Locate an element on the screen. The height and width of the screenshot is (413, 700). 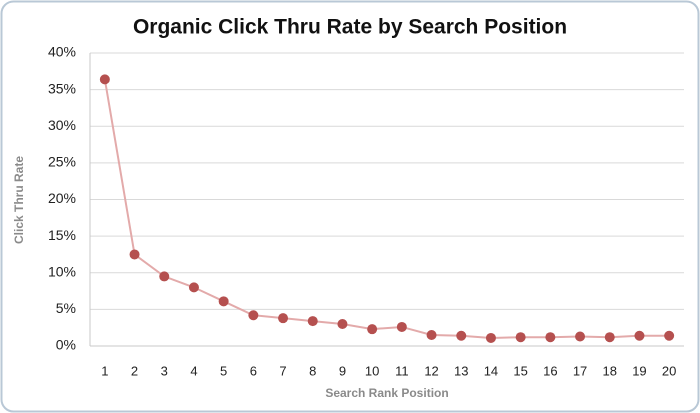
x-tick-label: 11 is located at coordinates (402, 370).